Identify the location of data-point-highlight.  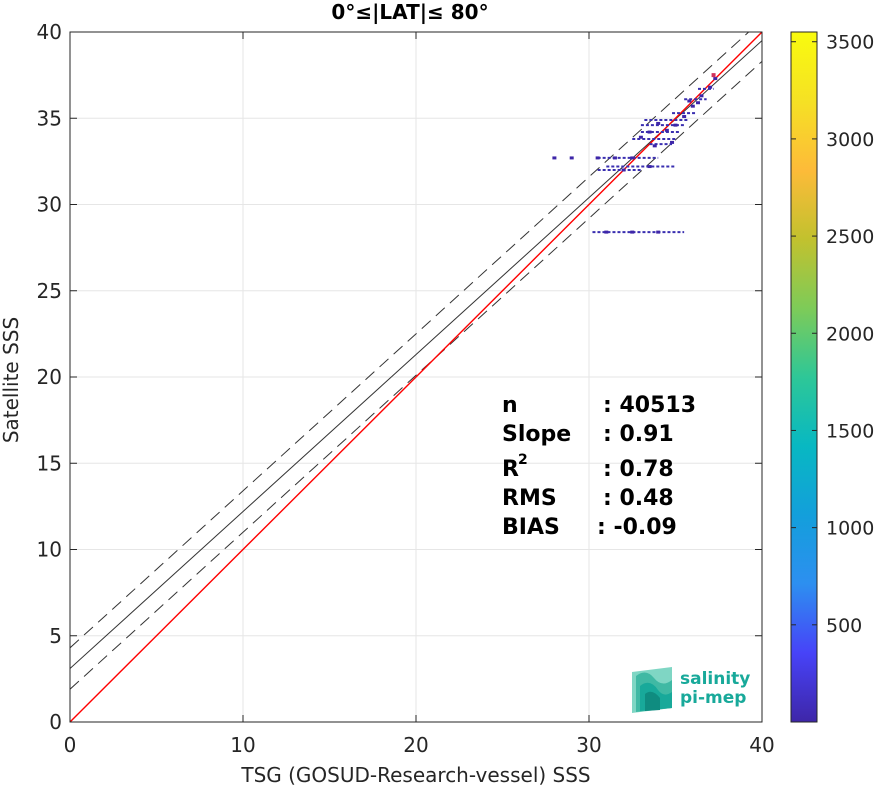
(713, 75).